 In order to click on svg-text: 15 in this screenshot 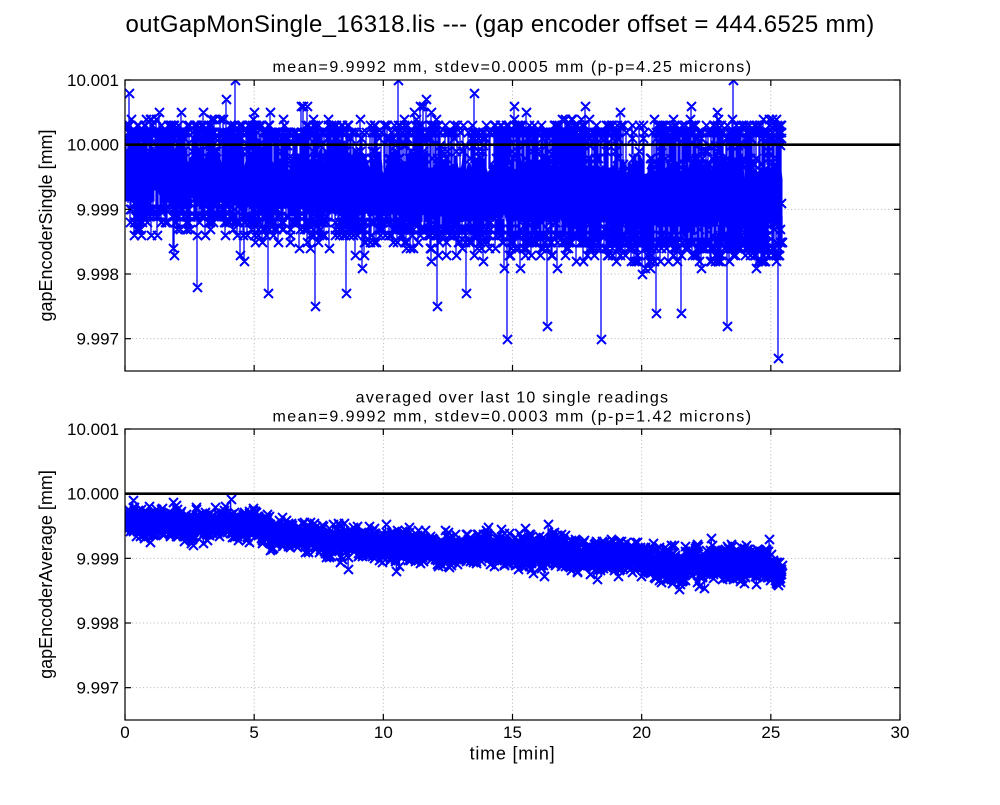, I will do `click(512, 732)`.